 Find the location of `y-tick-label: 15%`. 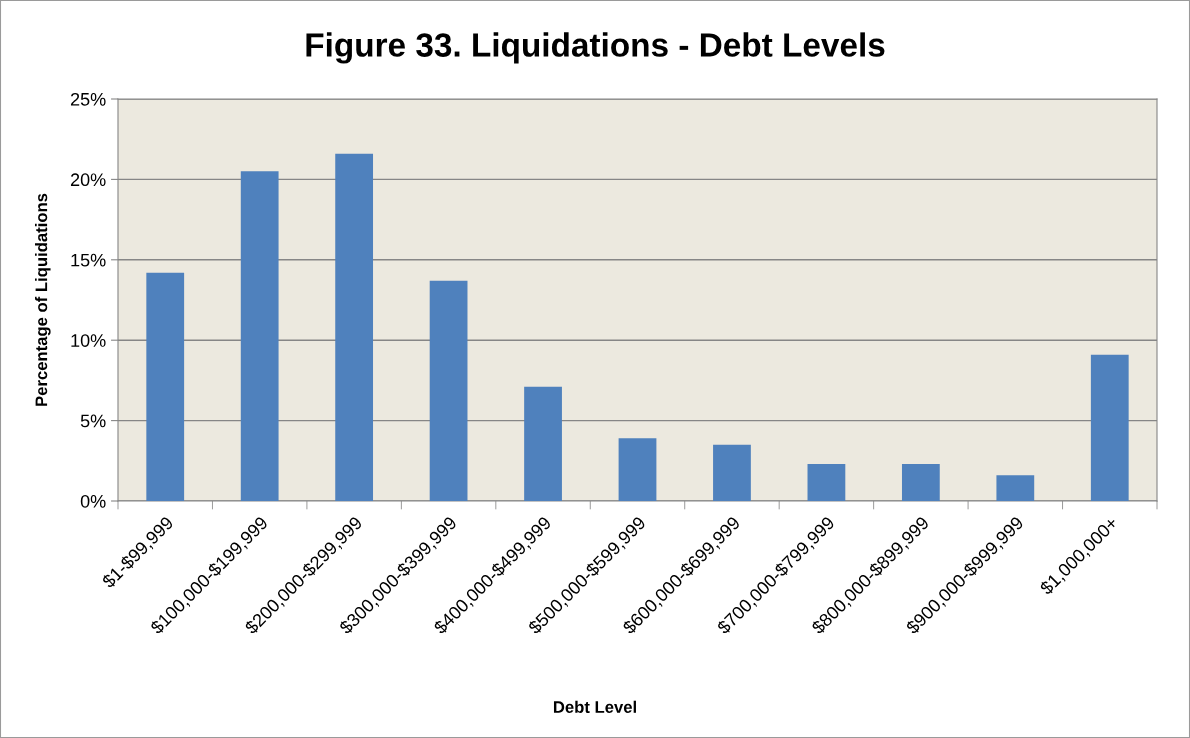

y-tick-label: 15% is located at coordinates (88, 260).